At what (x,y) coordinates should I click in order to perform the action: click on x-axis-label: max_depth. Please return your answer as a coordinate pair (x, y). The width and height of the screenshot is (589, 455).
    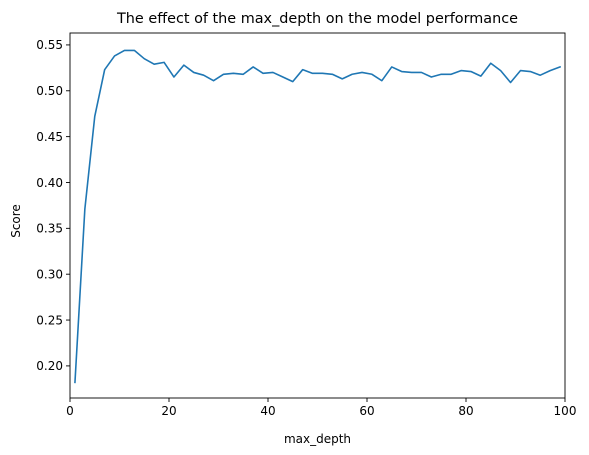
    Looking at the image, I should click on (317, 439).